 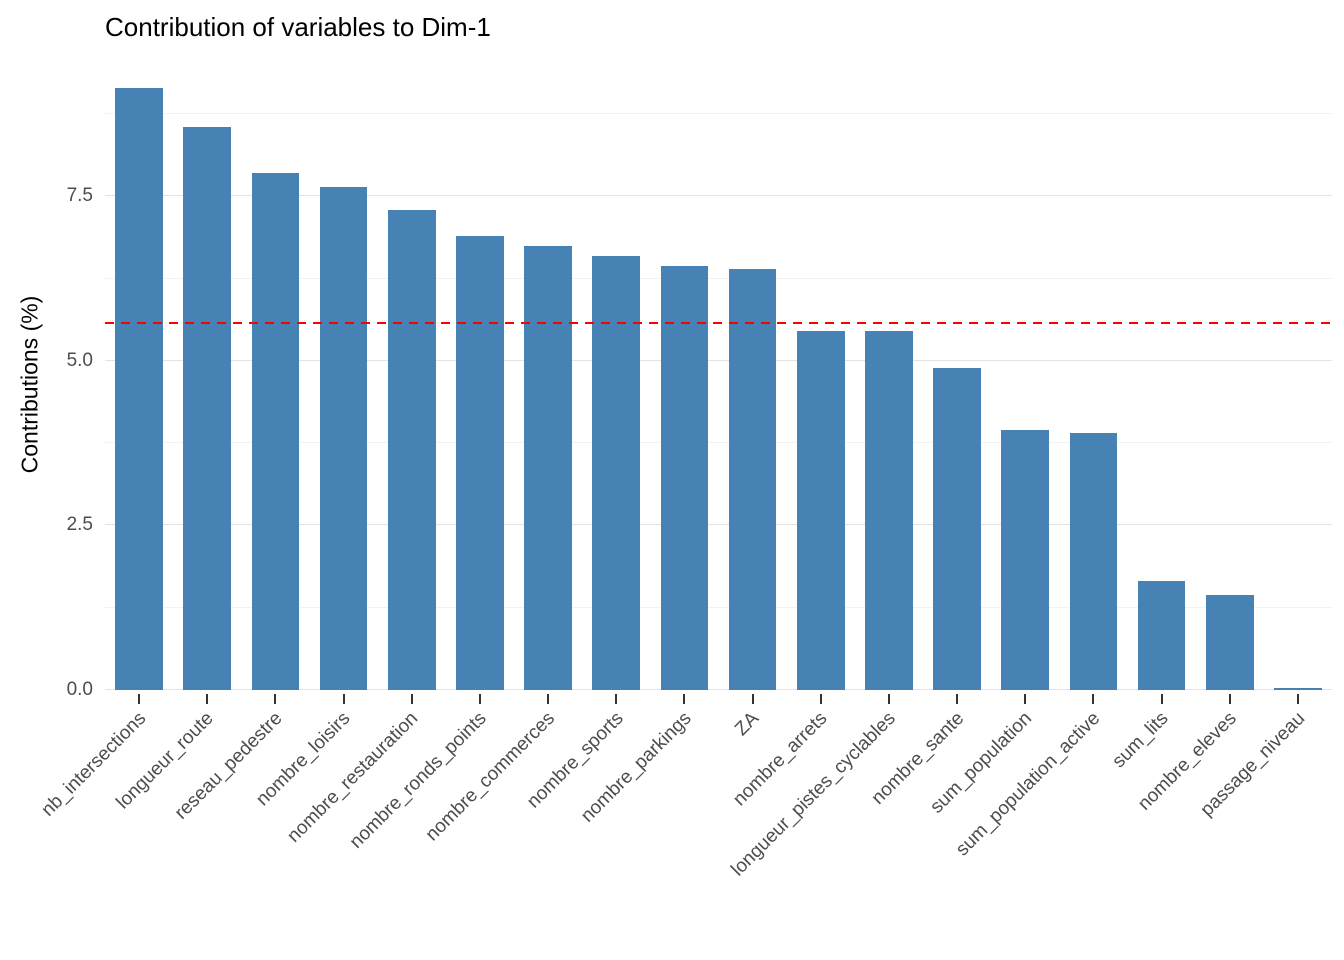 I want to click on y-tick-label: 5.0, so click(x=79, y=360).